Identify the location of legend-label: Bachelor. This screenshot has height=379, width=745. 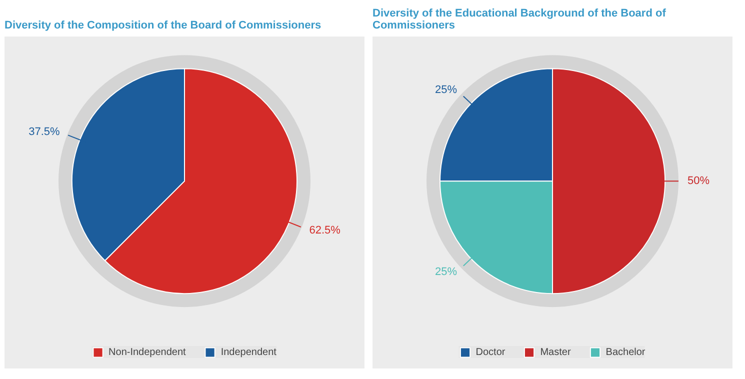
(626, 352).